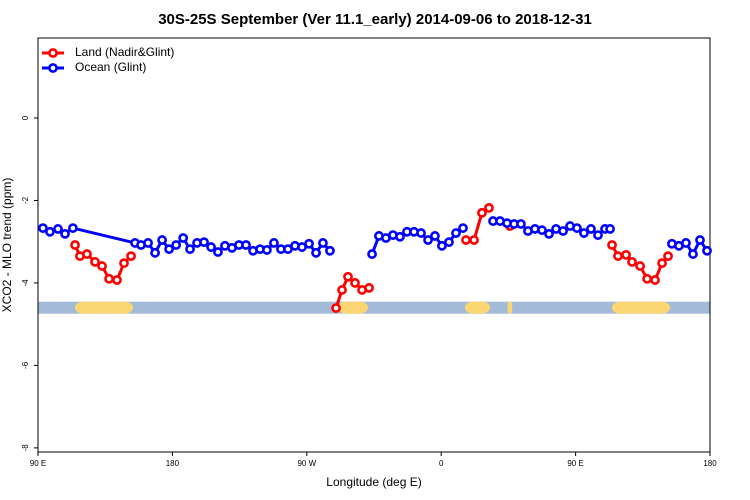 The image size is (750, 500). What do you see at coordinates (374, 307) in the screenshot?
I see `ocean-band` at bounding box center [374, 307].